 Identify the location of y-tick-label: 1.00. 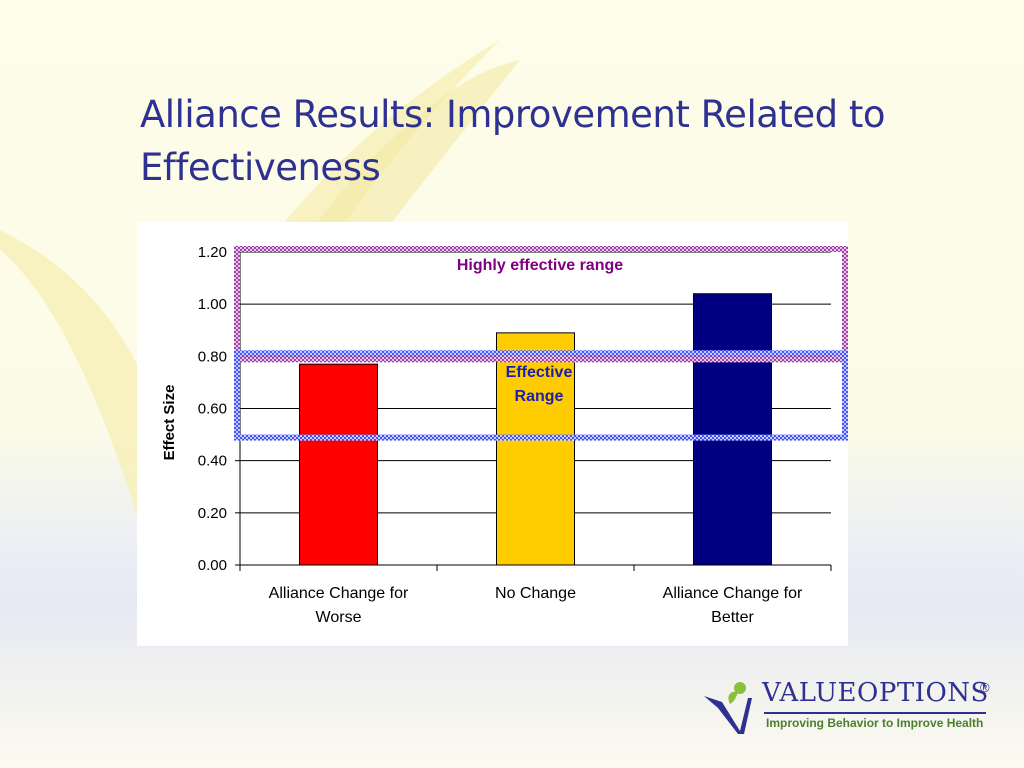
(212, 304).